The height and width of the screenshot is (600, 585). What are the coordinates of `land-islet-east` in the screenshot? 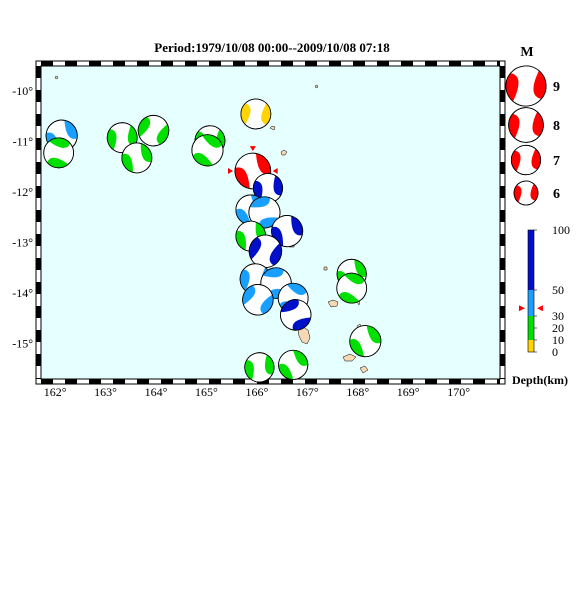 It's located at (325, 268).